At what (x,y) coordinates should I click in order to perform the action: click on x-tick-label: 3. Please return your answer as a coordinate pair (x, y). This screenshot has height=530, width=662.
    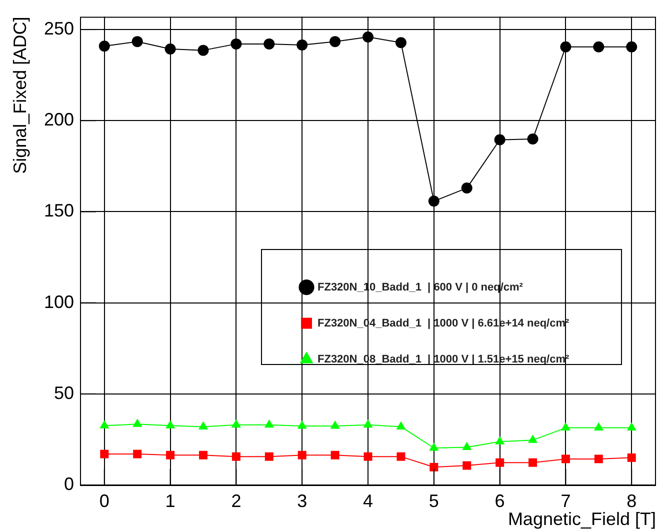
    Looking at the image, I should click on (302, 500).